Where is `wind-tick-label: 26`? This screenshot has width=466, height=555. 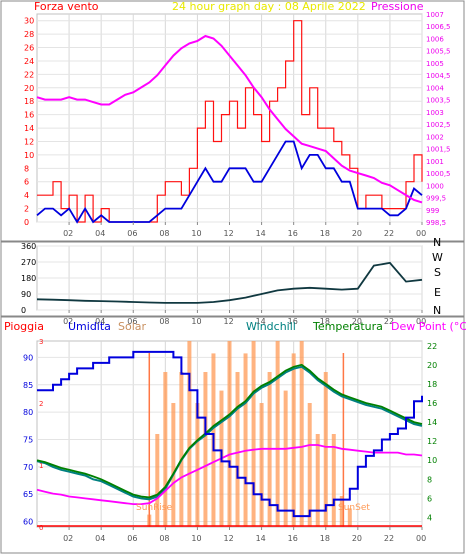 wind-tick-label: 26 is located at coordinates (29, 48).